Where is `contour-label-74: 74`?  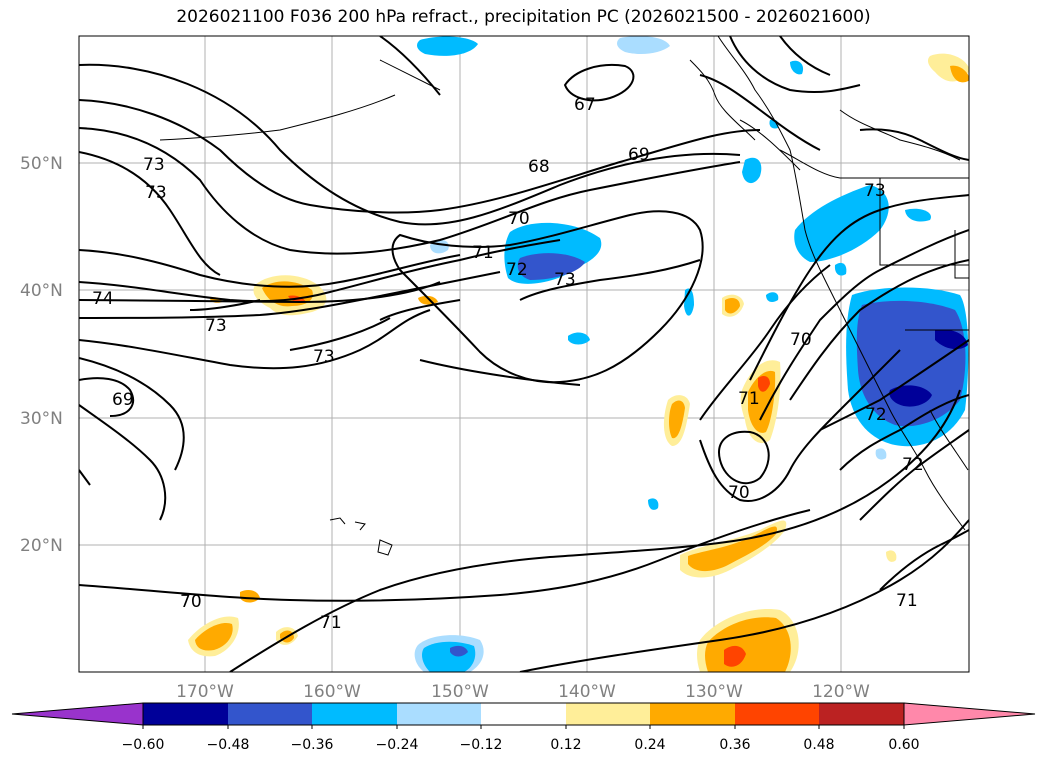 contour-label-74: 74 is located at coordinates (103, 299).